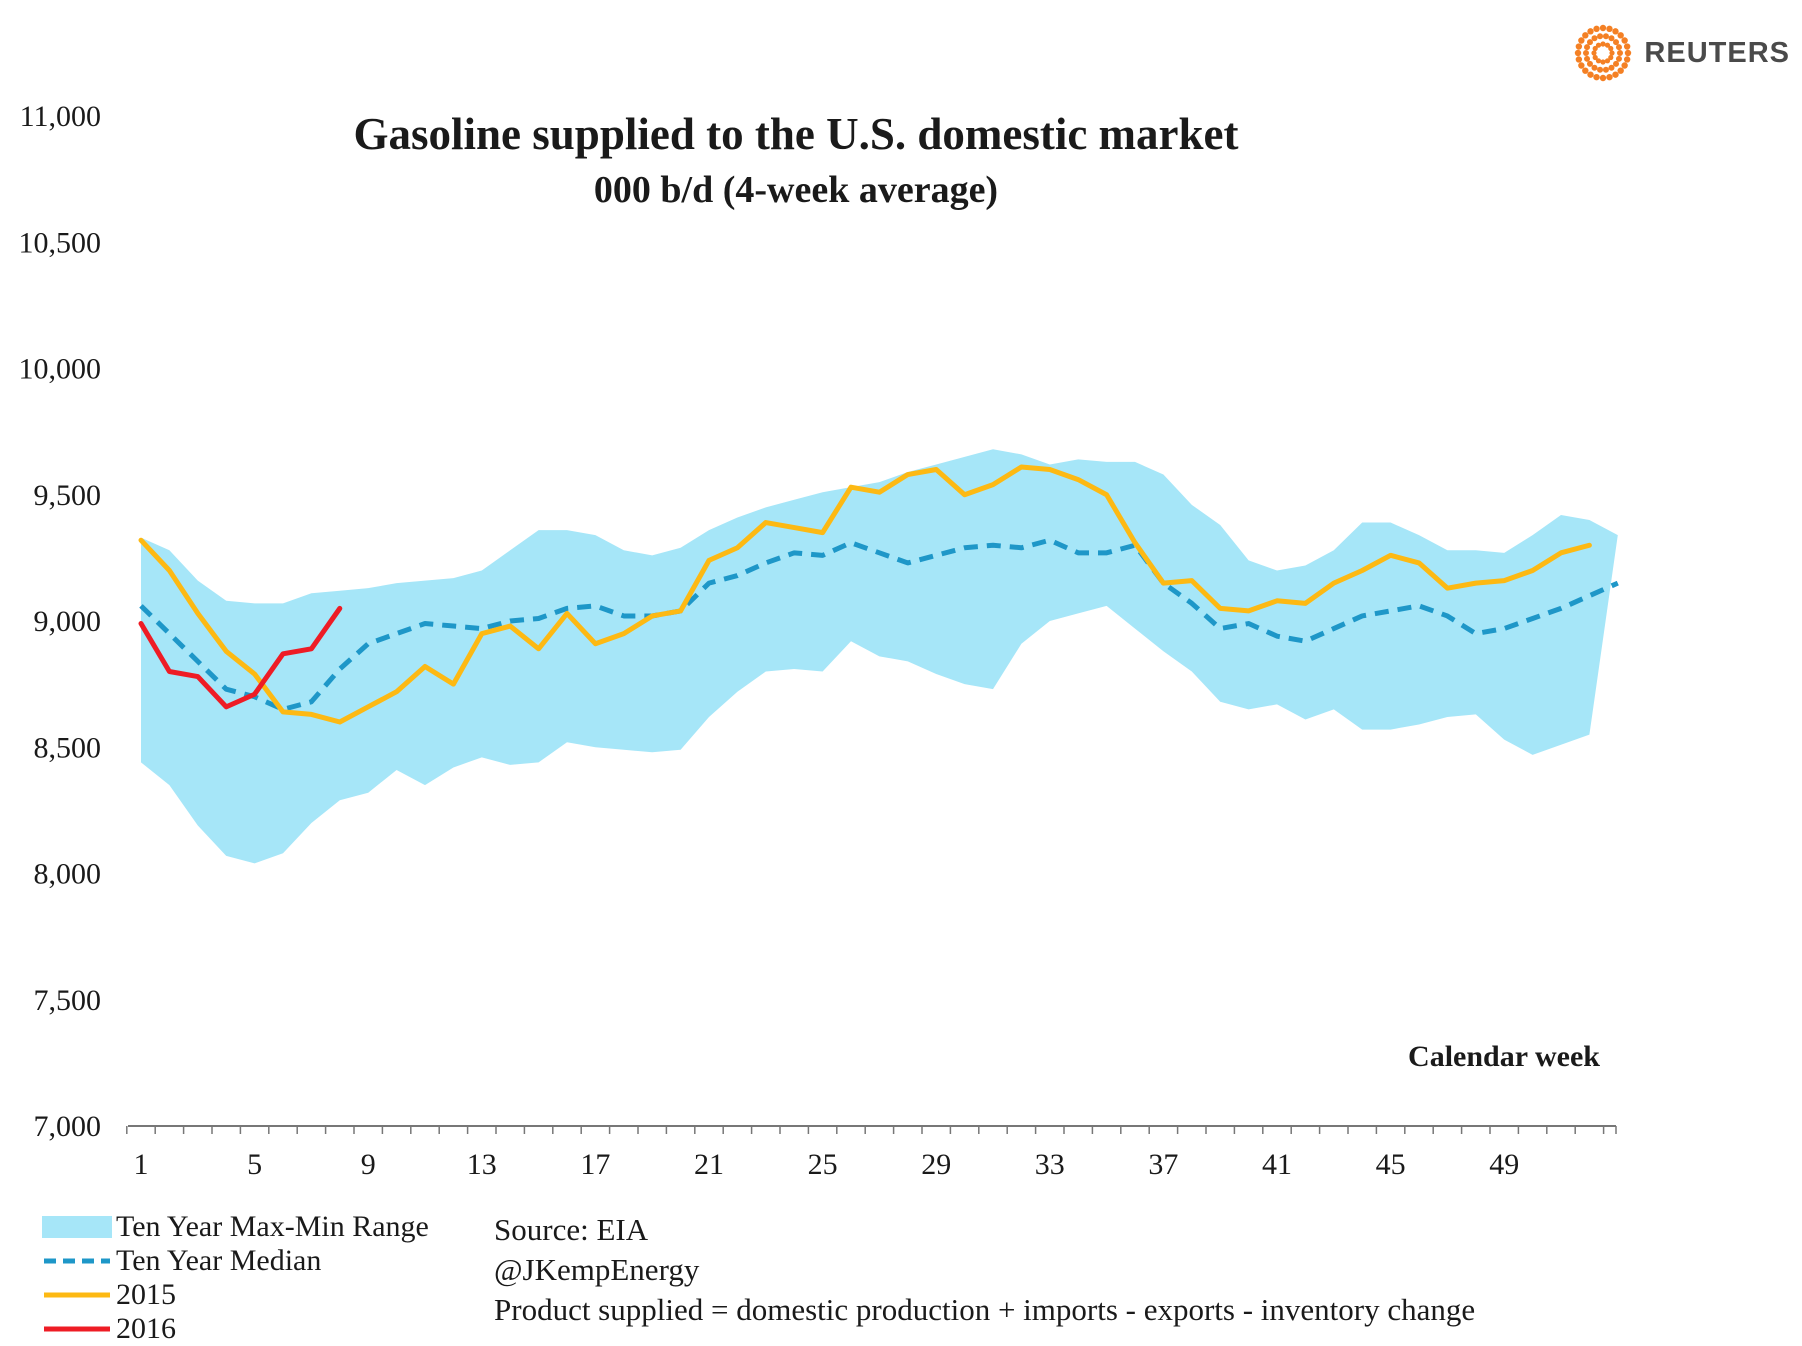 The width and height of the screenshot is (1802, 1346). I want to click on legend-item-2016: 2016, so click(235, 1329).